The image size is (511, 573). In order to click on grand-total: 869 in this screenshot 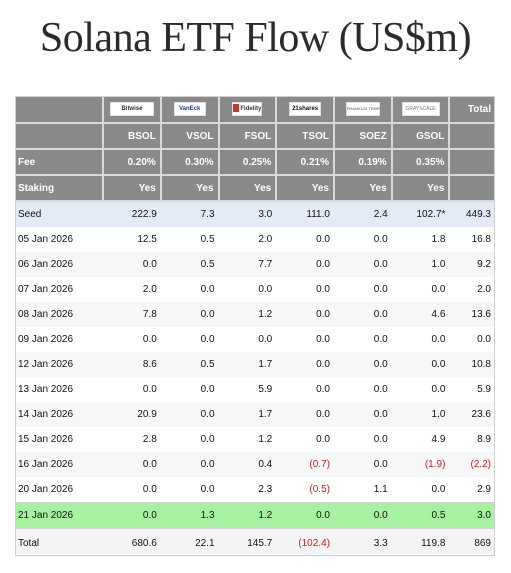, I will do `click(472, 542)`.